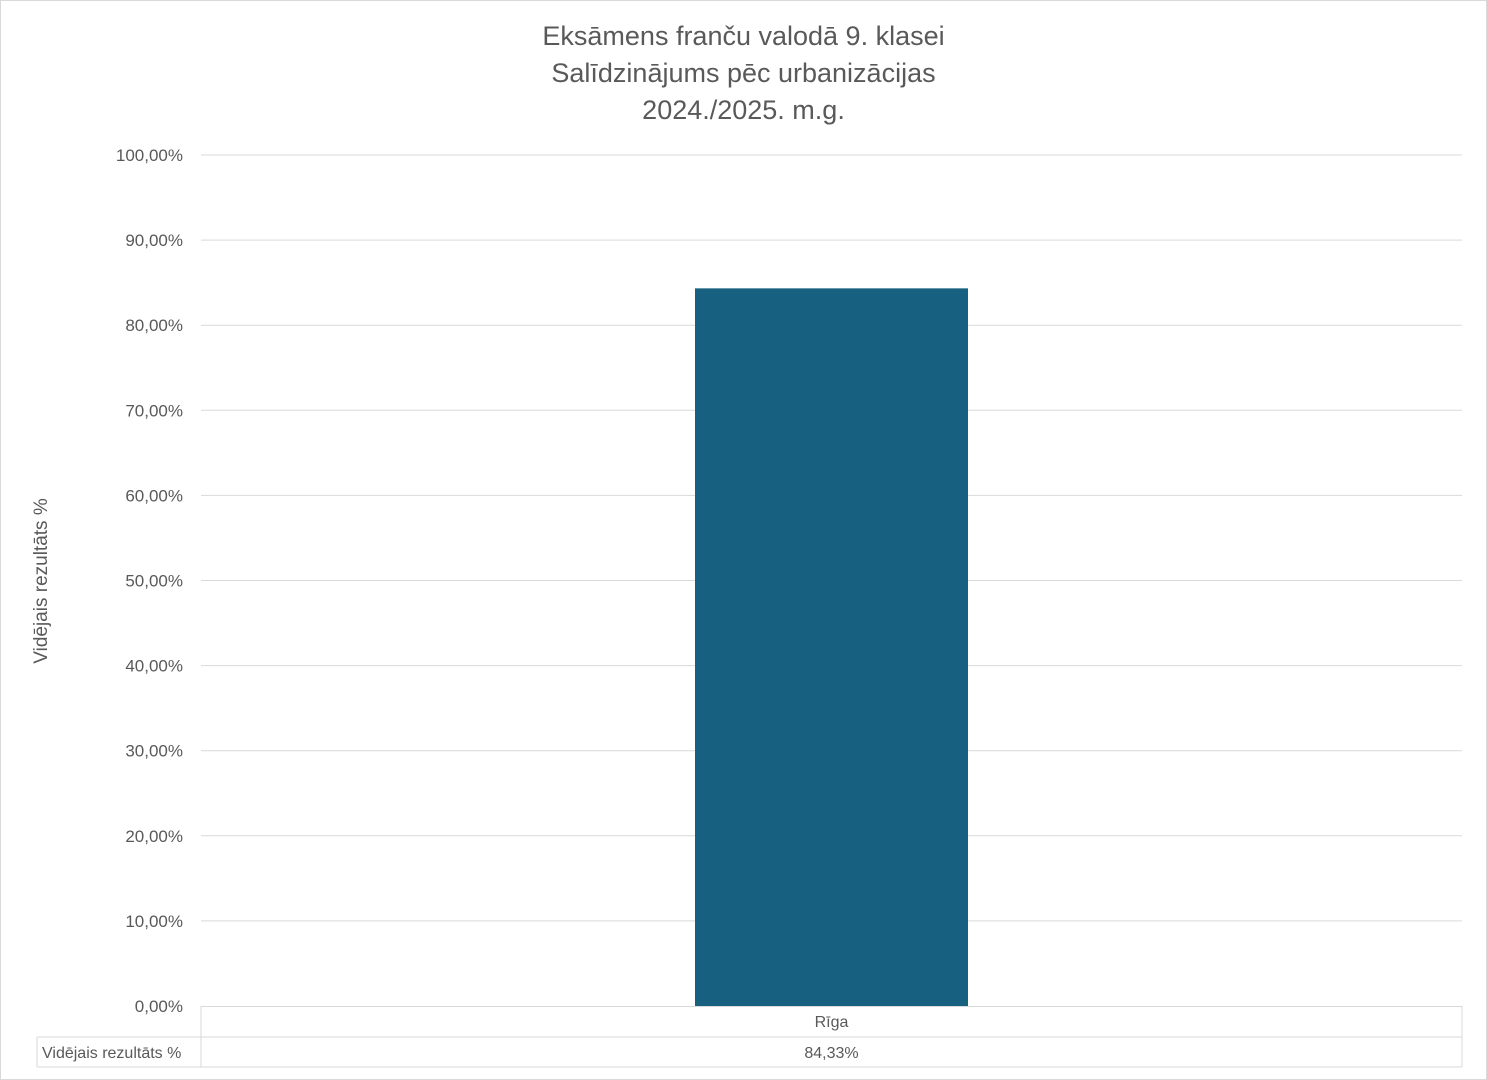 The image size is (1487, 1080). I want to click on bar, so click(831, 647).